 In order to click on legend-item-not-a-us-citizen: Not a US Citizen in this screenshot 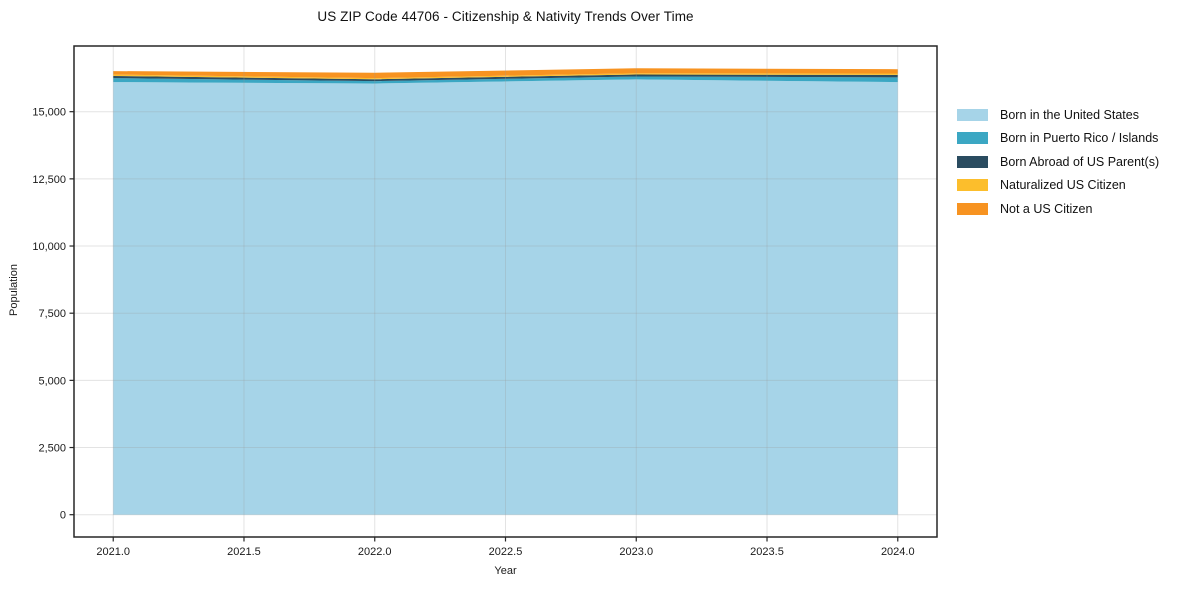, I will do `click(1058, 209)`.